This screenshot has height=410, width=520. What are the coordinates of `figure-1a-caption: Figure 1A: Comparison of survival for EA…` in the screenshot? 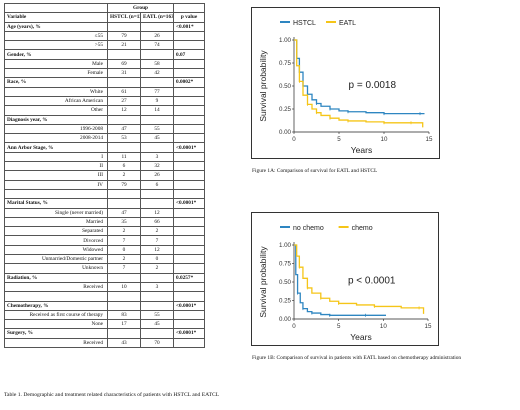 It's located at (315, 171).